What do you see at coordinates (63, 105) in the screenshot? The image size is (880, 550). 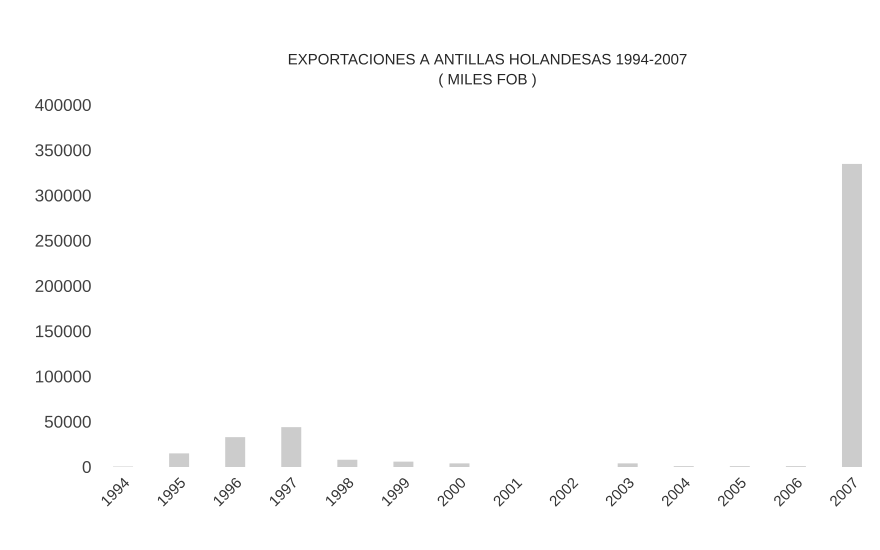 I see `y-tick-label: 400000` at bounding box center [63, 105].